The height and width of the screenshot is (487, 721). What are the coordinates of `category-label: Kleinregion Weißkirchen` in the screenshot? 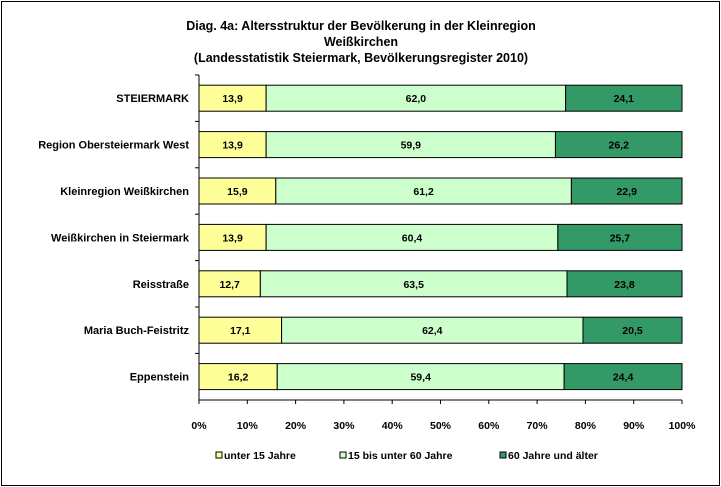 It's located at (124, 192).